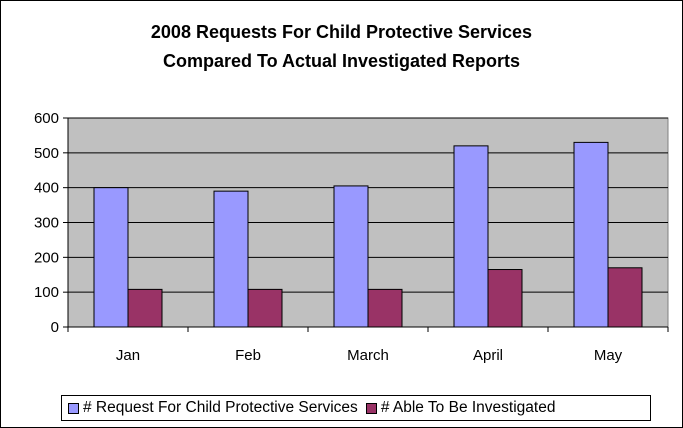  I want to click on bar-requests-jan, so click(111, 257).